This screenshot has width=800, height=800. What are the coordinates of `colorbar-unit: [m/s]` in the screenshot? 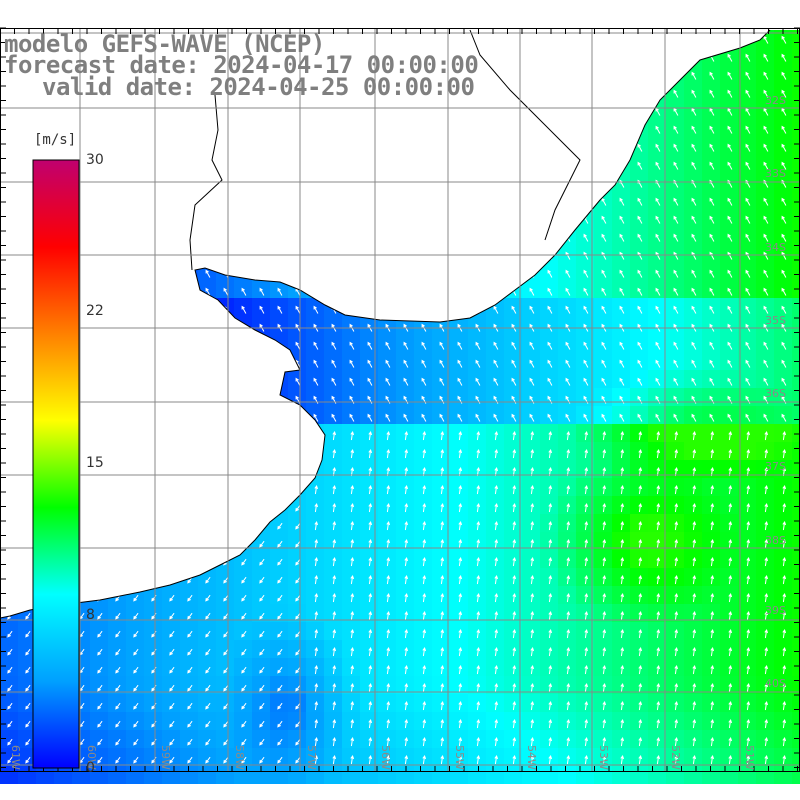 It's located at (55, 140).